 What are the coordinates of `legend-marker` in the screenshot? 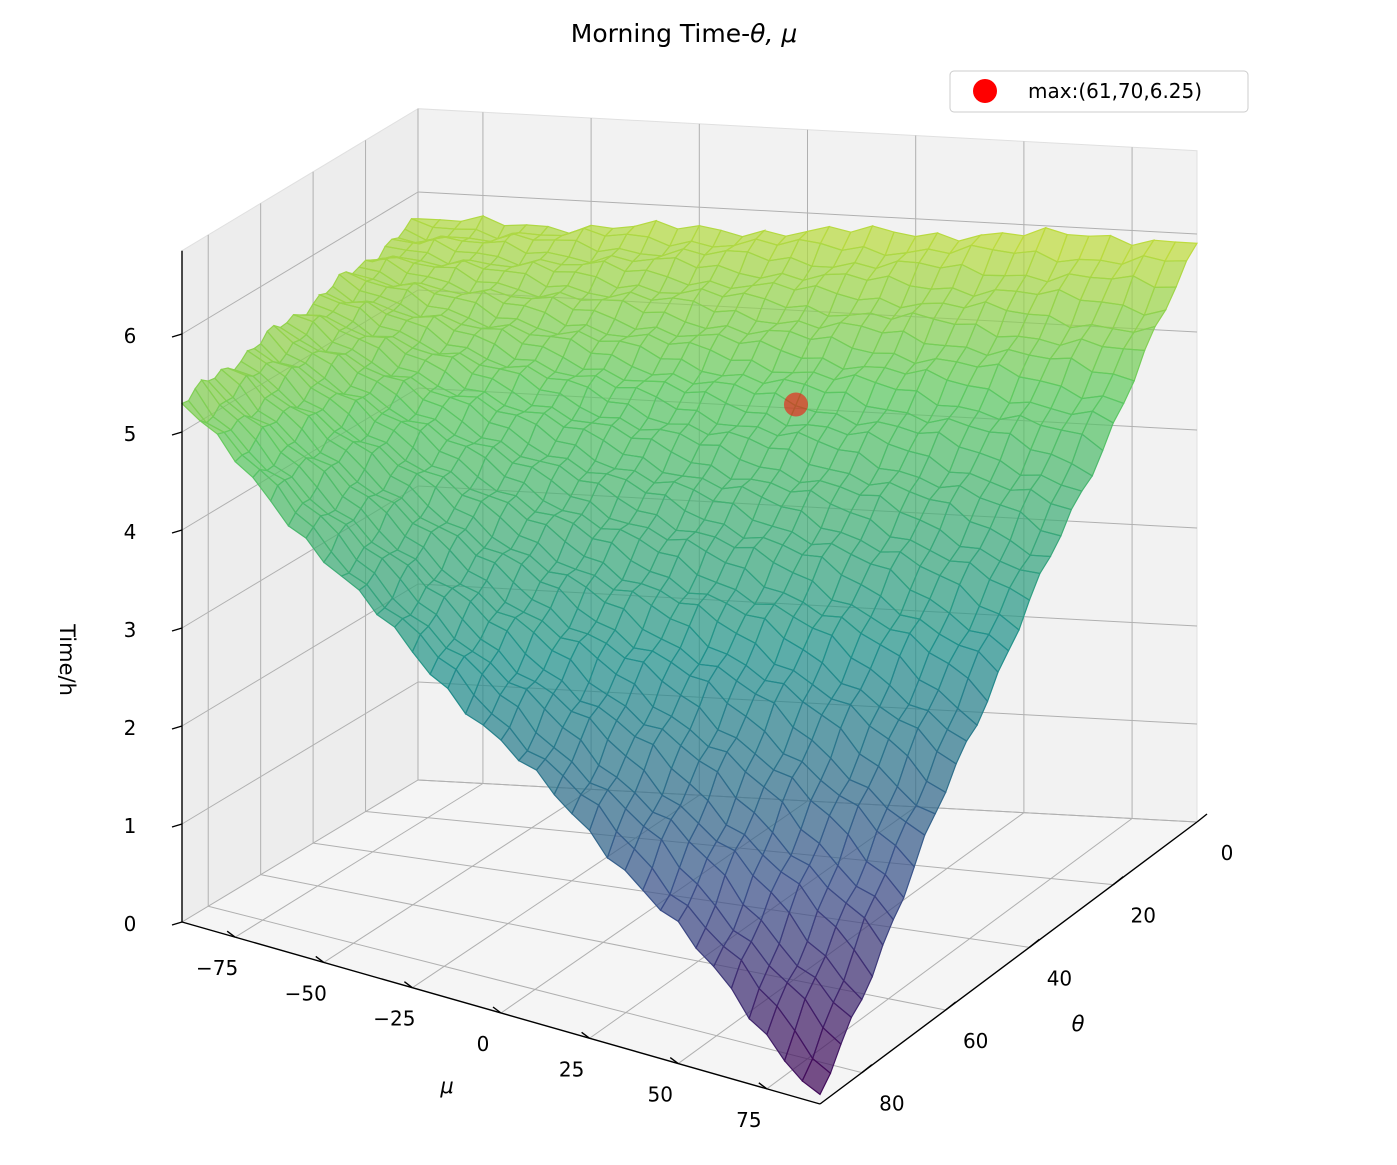 It's located at (985, 91).